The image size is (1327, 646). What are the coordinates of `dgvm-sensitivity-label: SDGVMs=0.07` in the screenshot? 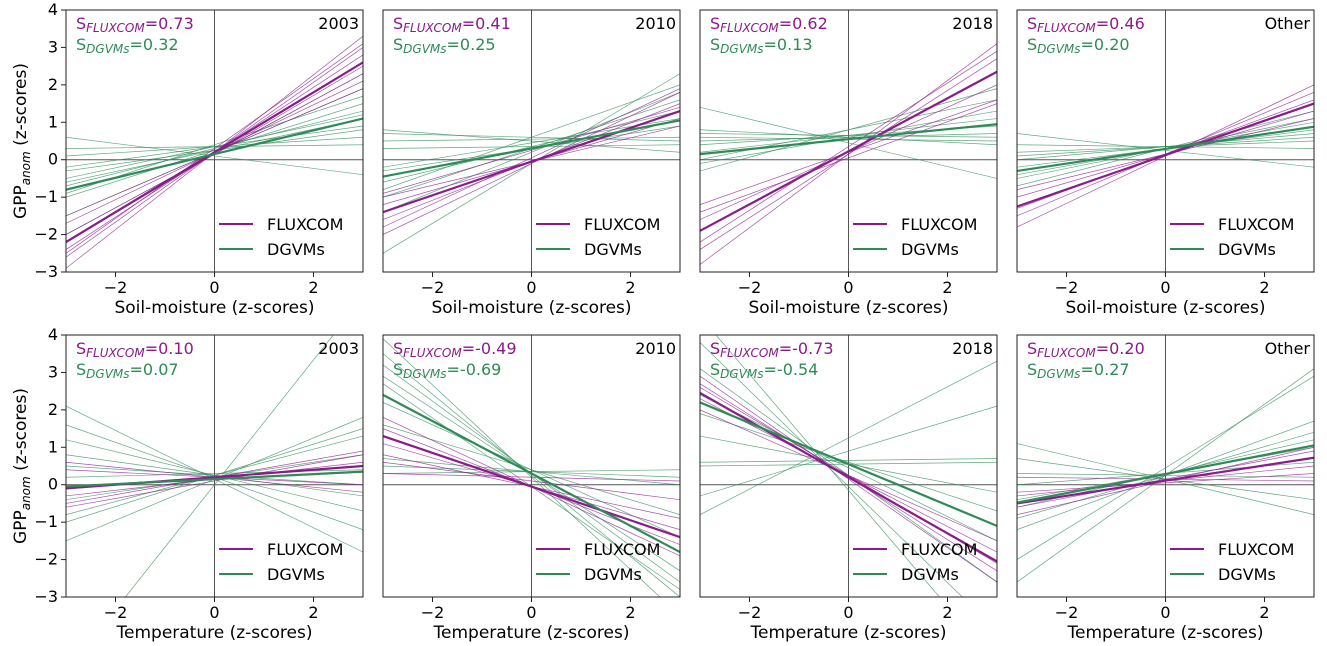 It's located at (127, 370).